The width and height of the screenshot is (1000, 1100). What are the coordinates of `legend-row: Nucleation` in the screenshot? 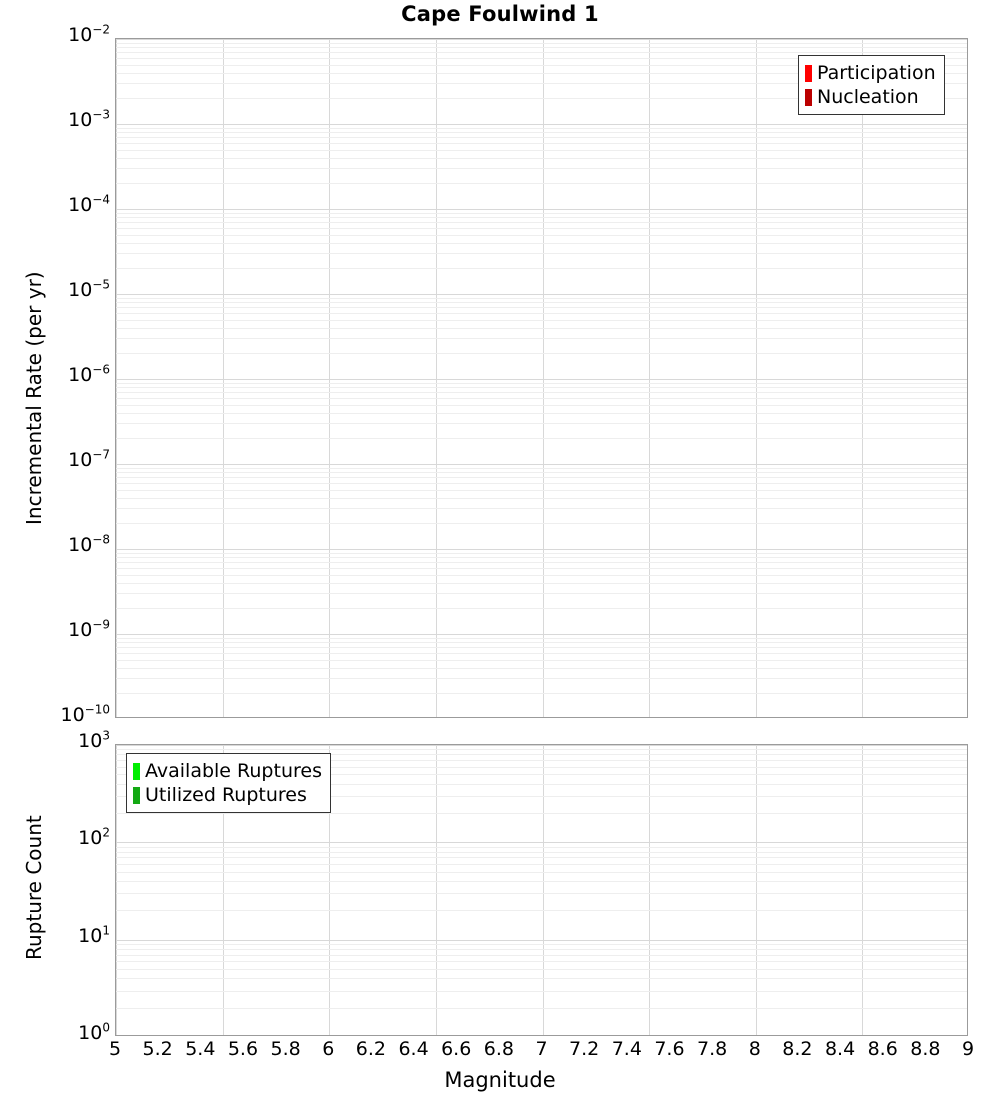 It's located at (870, 97).